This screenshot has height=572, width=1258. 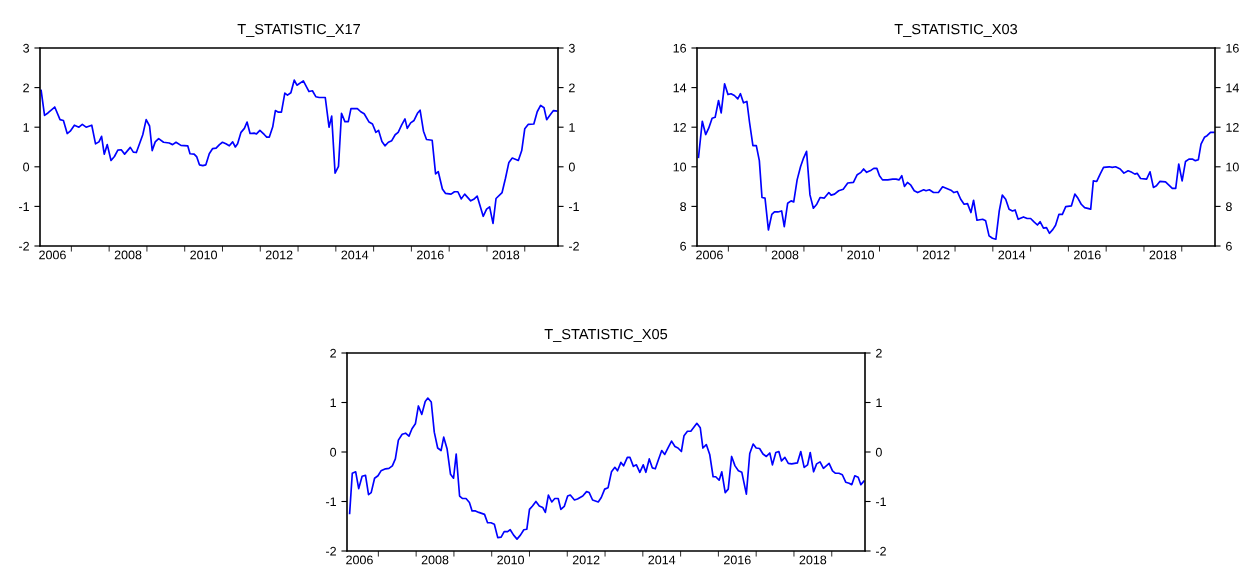 I want to click on y2-tick-label: 8, so click(x=1228, y=207).